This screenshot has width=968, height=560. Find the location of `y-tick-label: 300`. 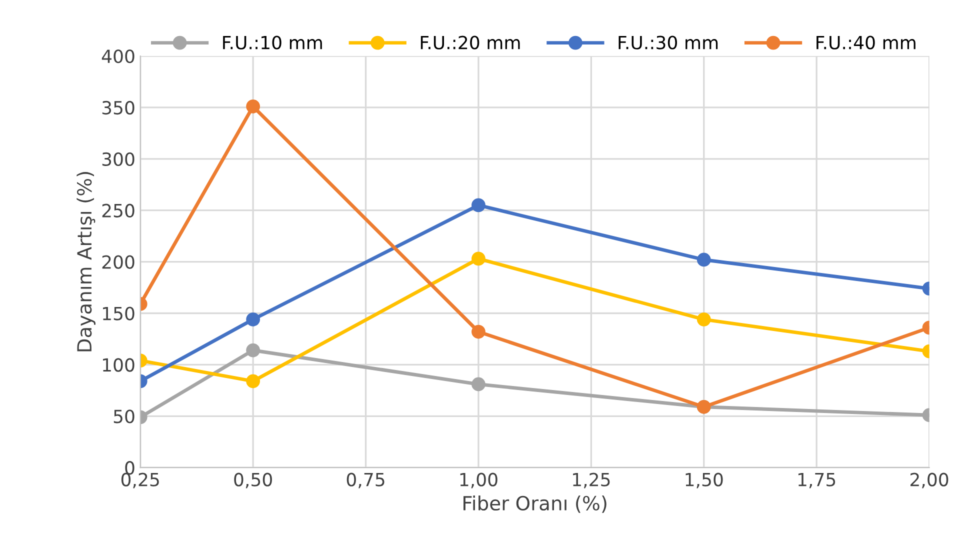

y-tick-label: 300 is located at coordinates (118, 159).